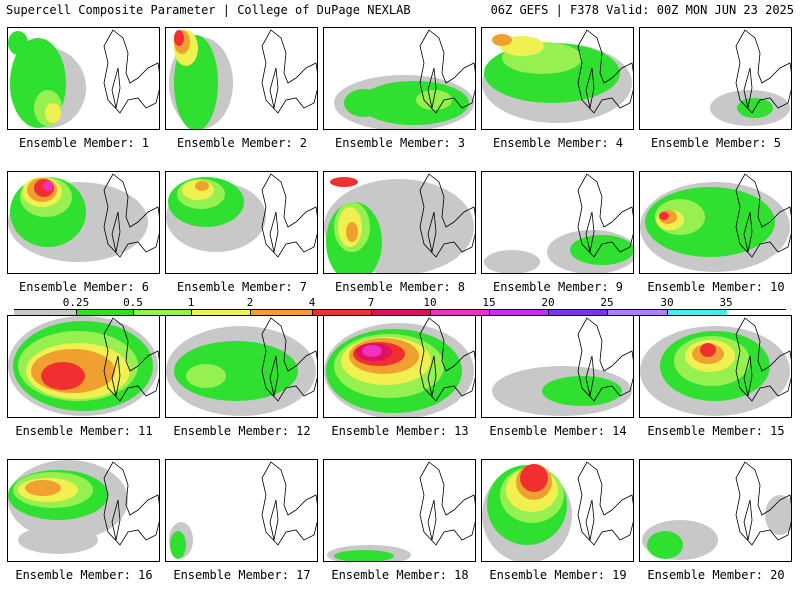 The height and width of the screenshot is (600, 800). What do you see at coordinates (242, 143) in the screenshot?
I see `member-label: Ensemble Member: 2` at bounding box center [242, 143].